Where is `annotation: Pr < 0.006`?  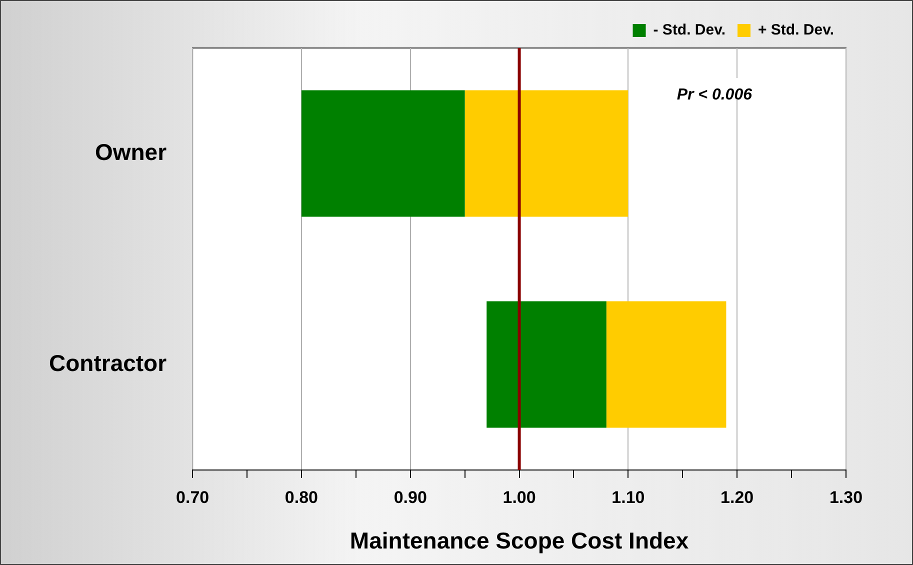
annotation: Pr < 0.006 is located at coordinates (714, 95).